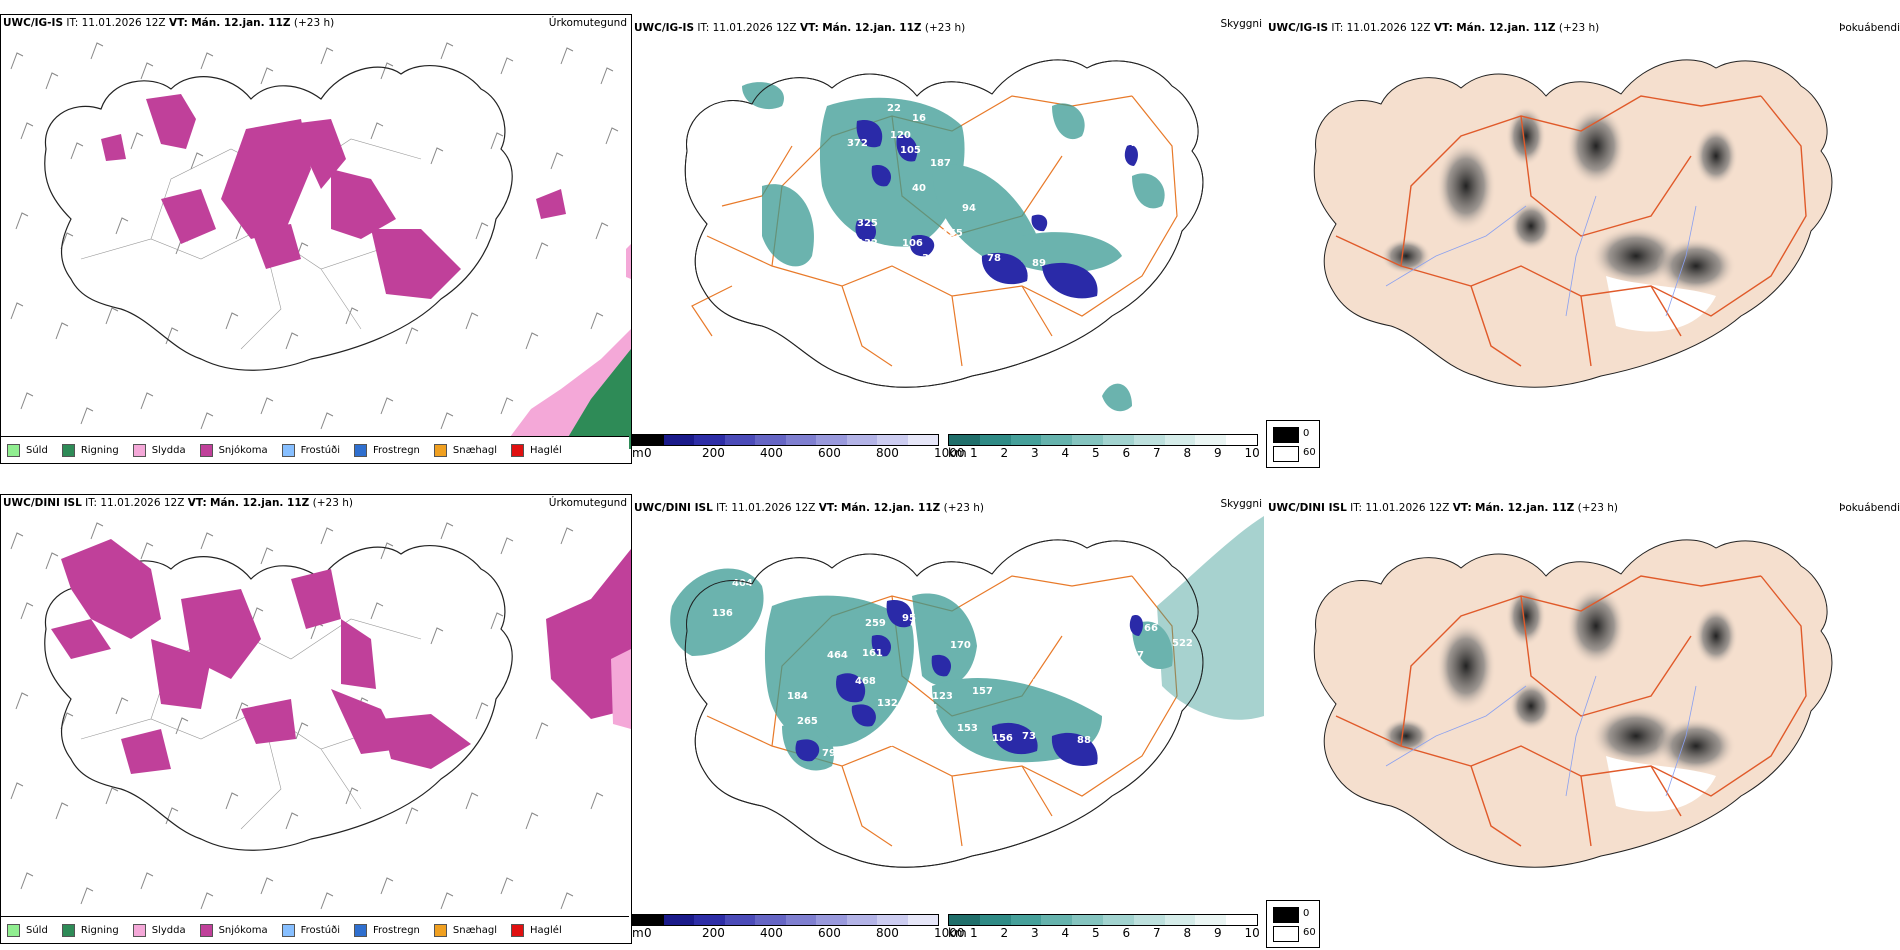  What do you see at coordinates (1102, 118) in the screenshot?
I see `snow-depth-label: 223` at bounding box center [1102, 118].